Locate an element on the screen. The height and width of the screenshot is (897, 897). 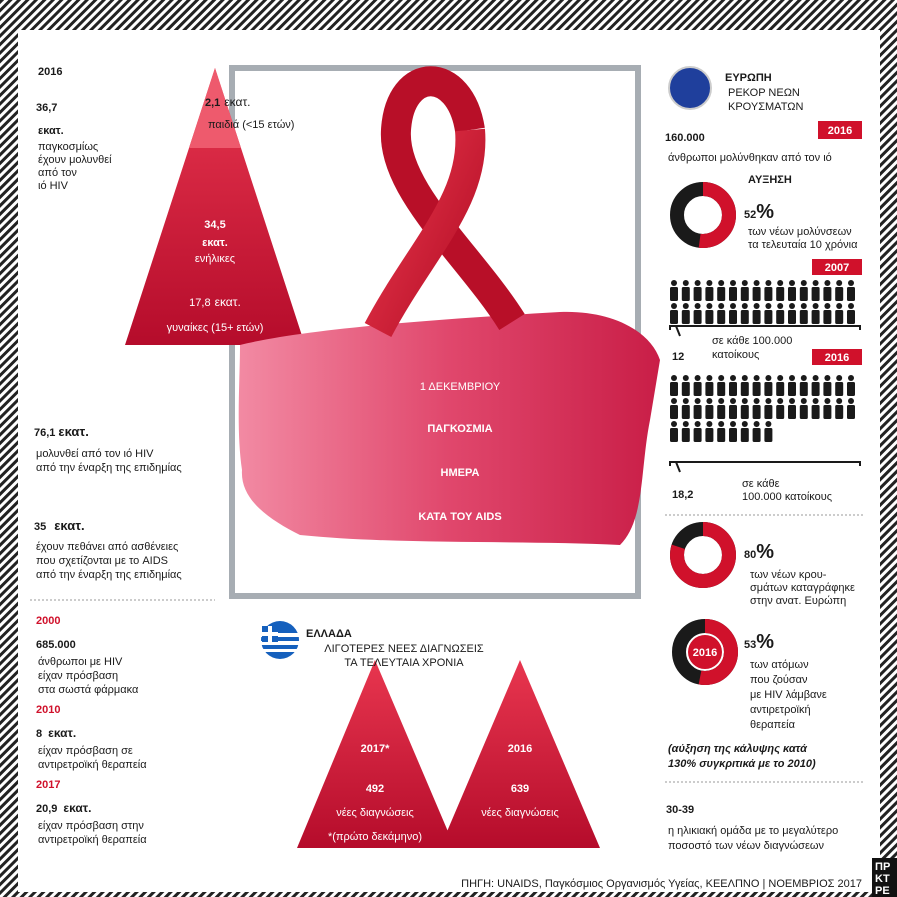
year: 2000 is located at coordinates (48, 621).